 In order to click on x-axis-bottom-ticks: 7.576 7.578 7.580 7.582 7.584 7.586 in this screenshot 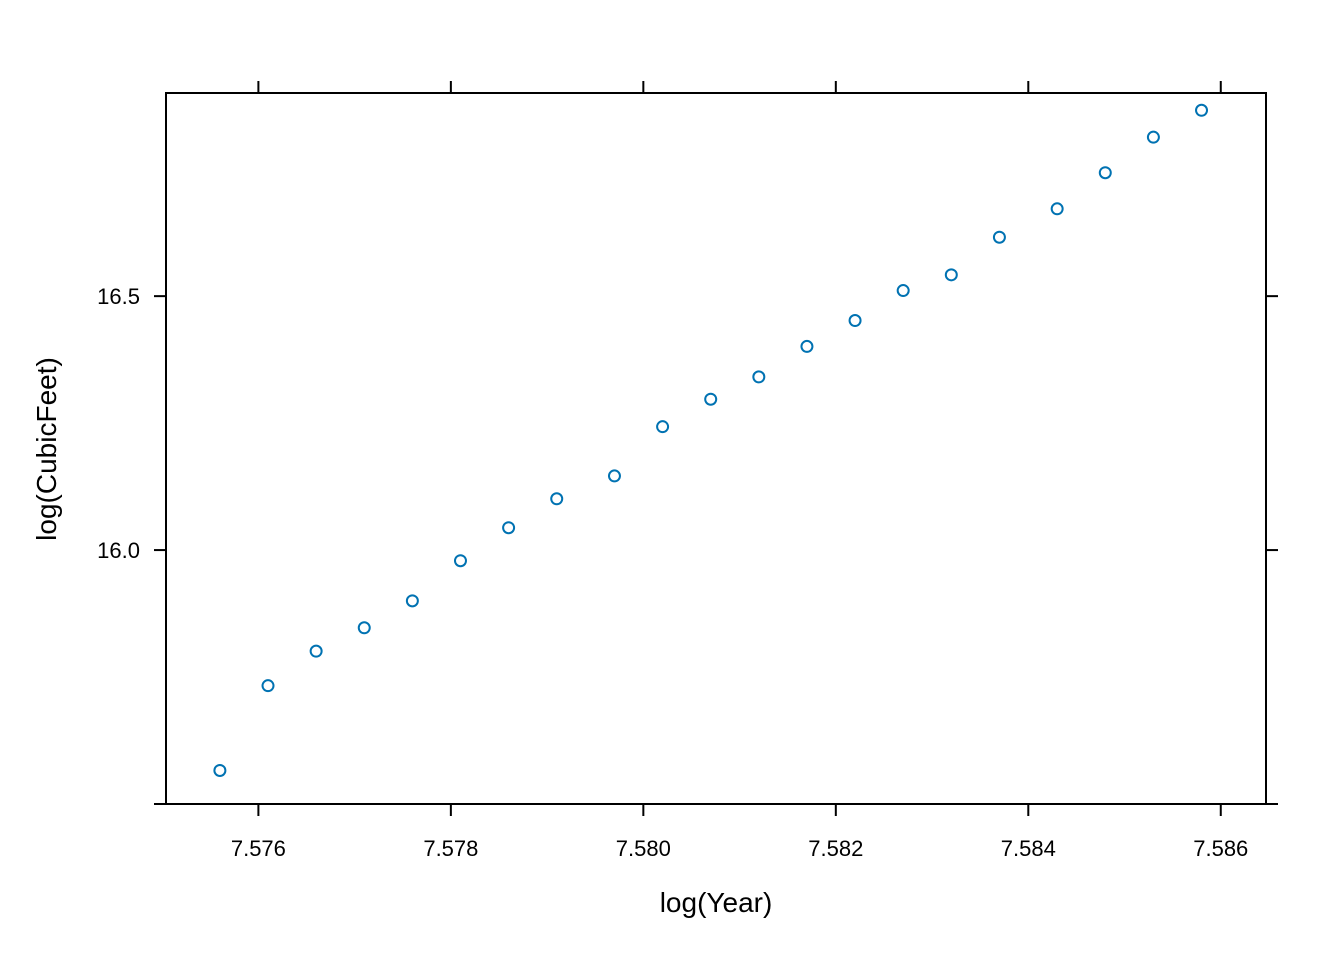, I will do `click(739, 832)`.